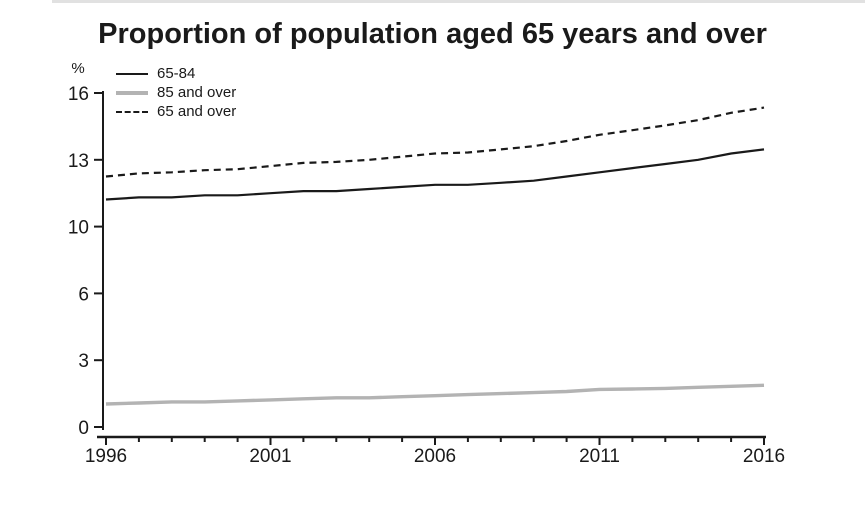 Image resolution: width=865 pixels, height=505 pixels. Describe the element at coordinates (197, 111) in the screenshot. I see `legend-label: 65 and over` at that location.